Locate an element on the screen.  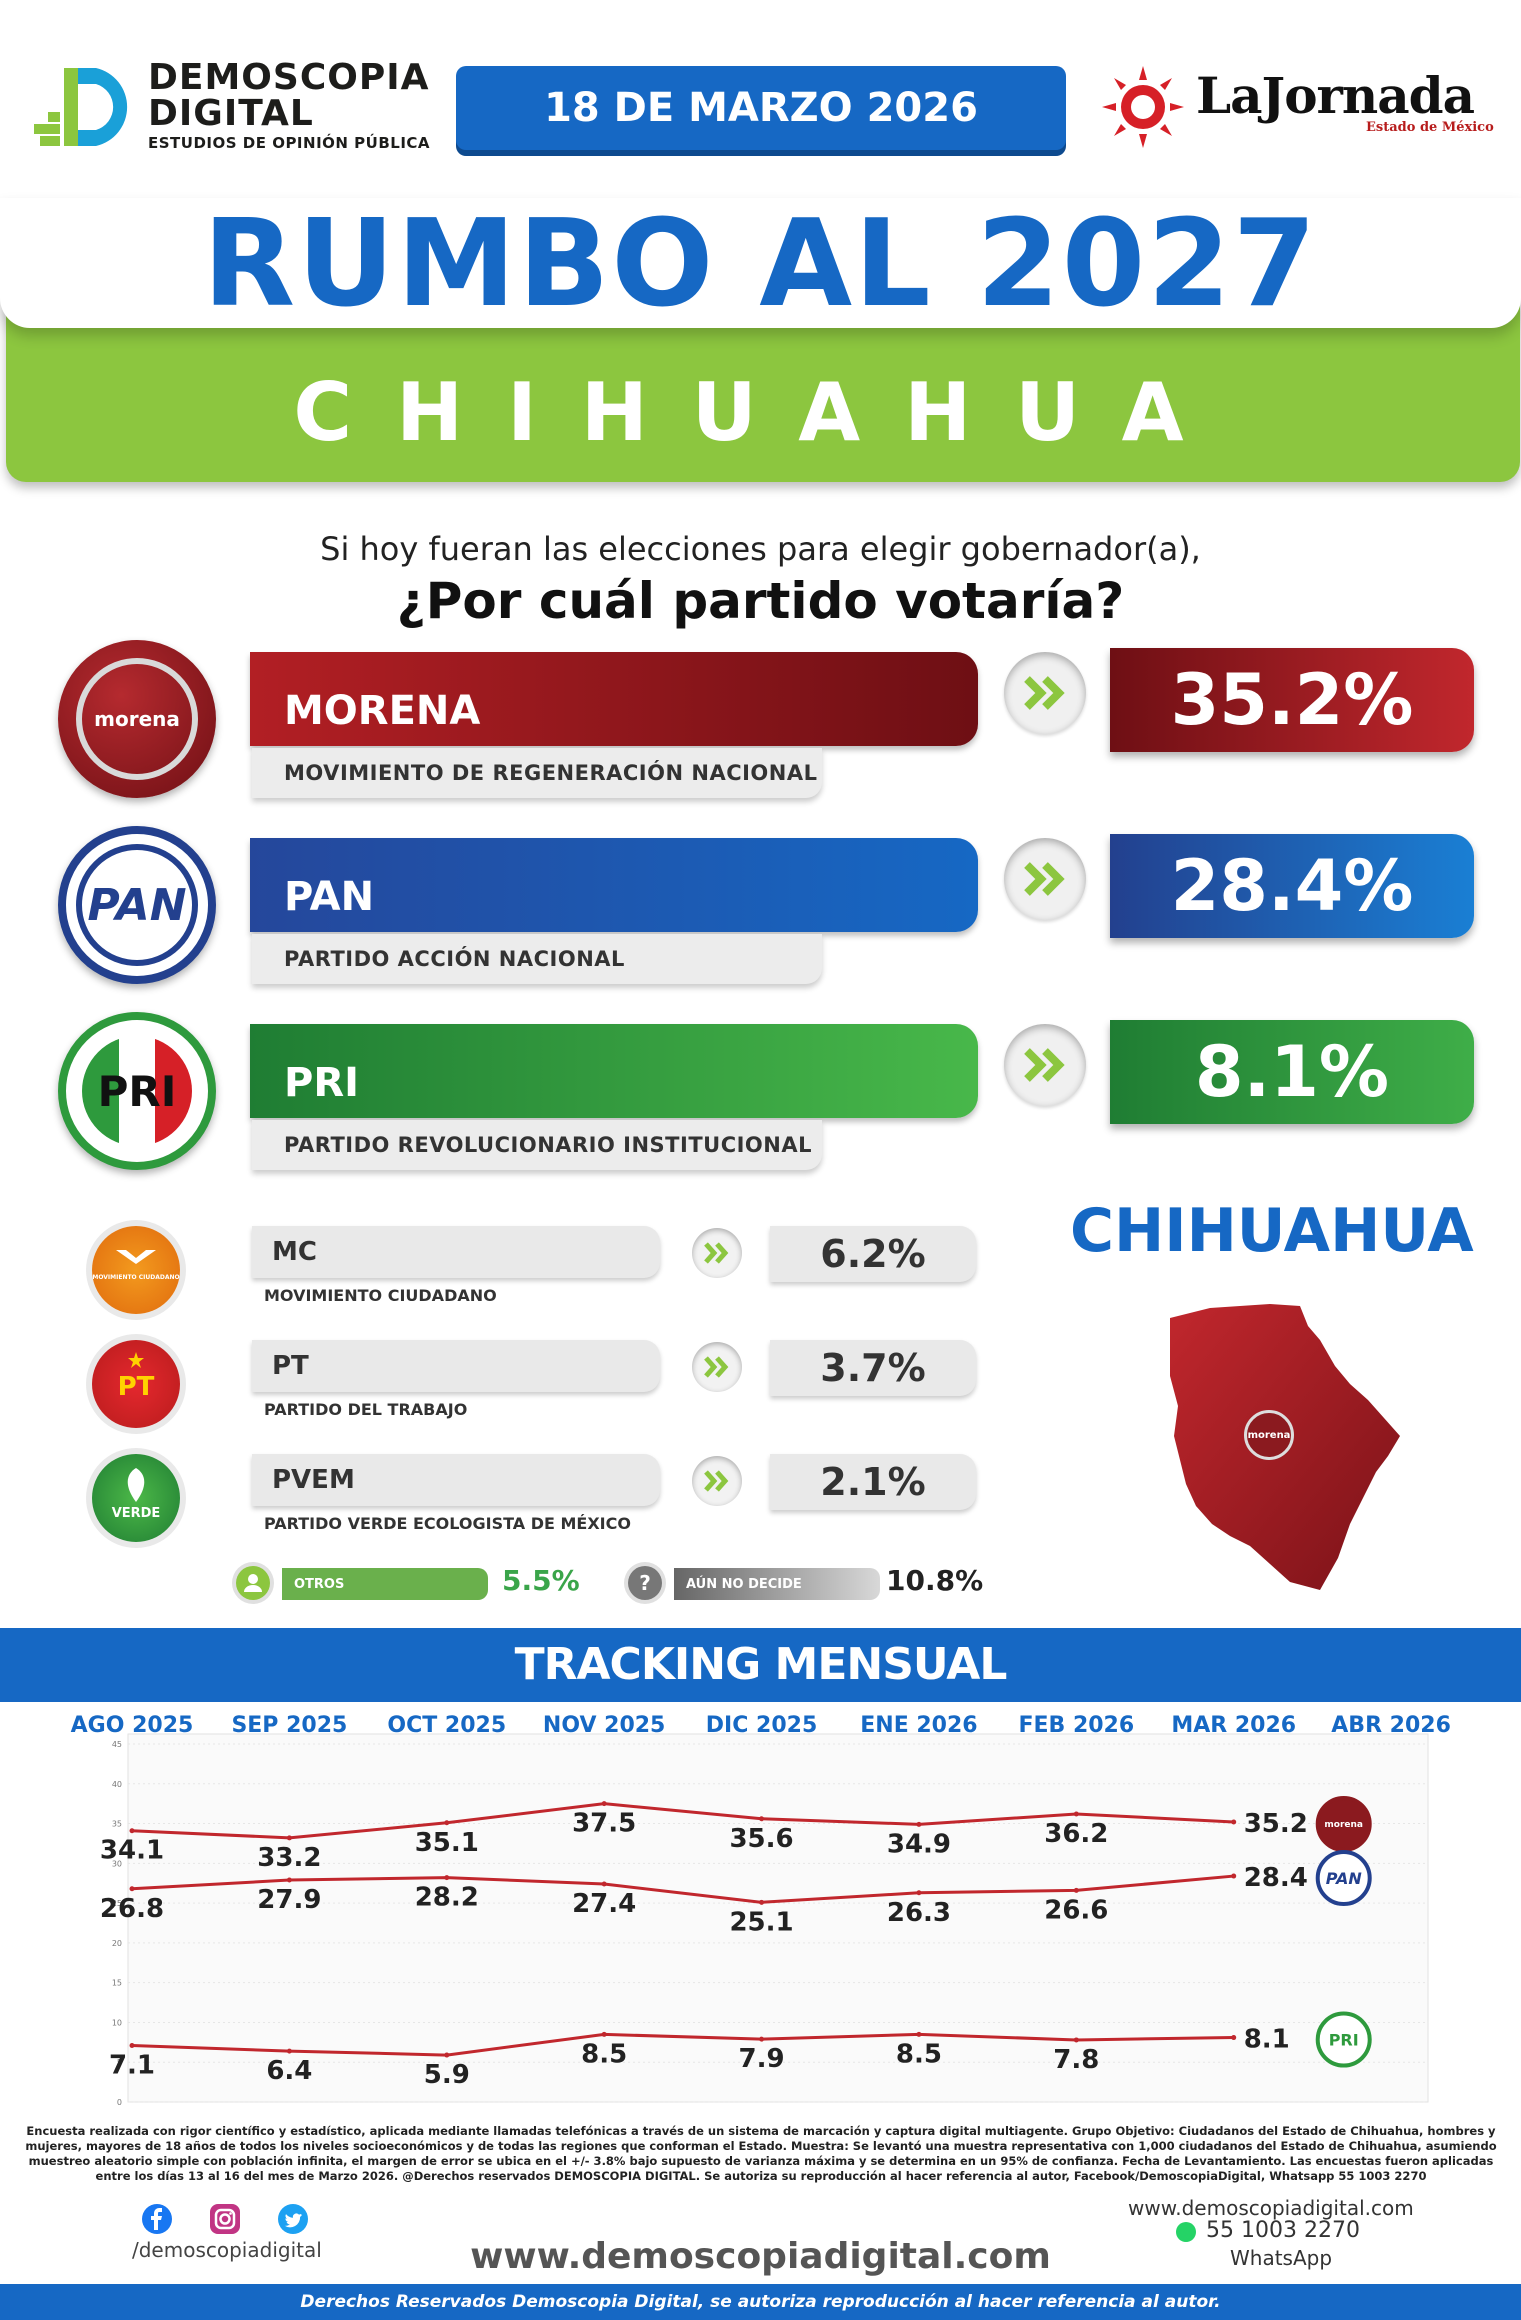
date-banner: 18 DE MARZO 2026 is located at coordinates (761, 108).